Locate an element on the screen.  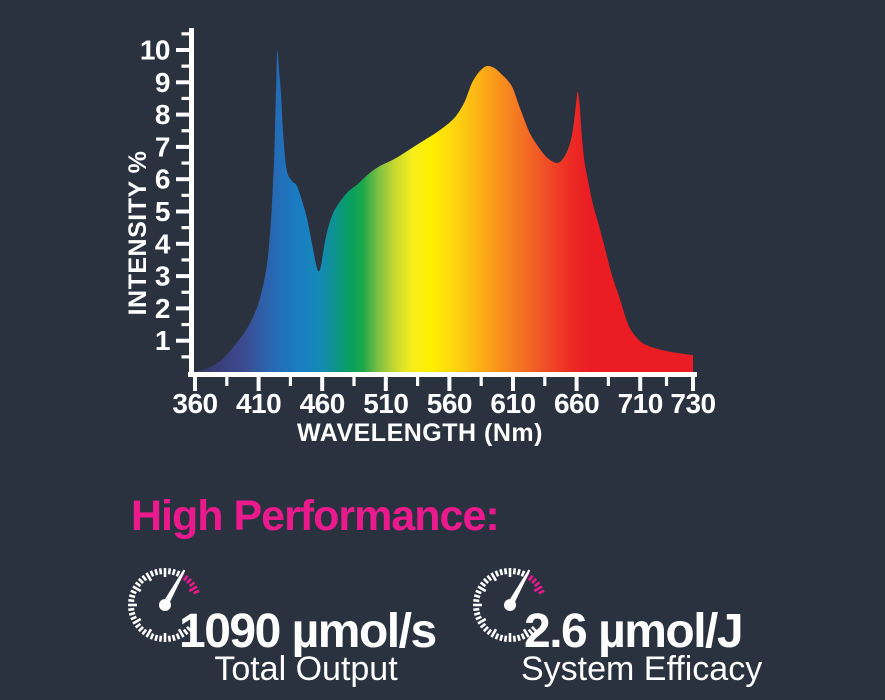
stat-total-output: 1090 µmol/s Total Output is located at coordinates (293, 628).